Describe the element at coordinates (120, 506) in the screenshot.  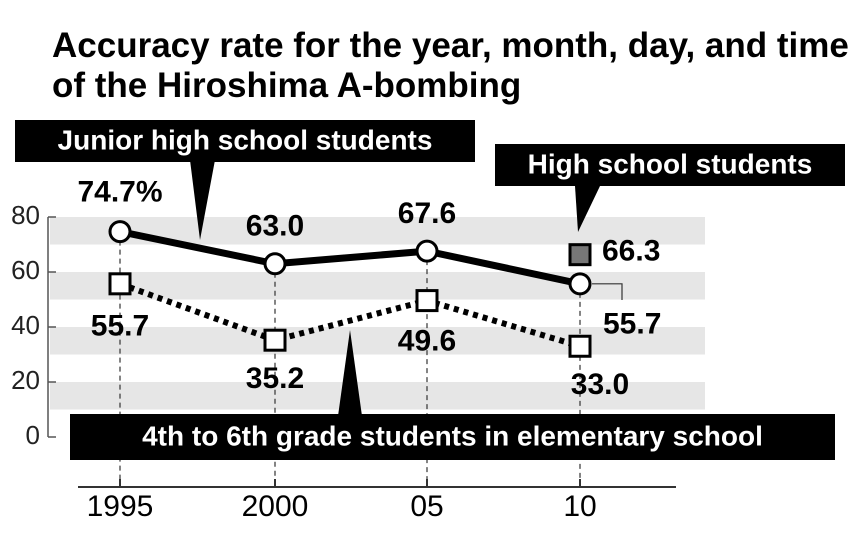
I see `x-tick-label: 1995` at that location.